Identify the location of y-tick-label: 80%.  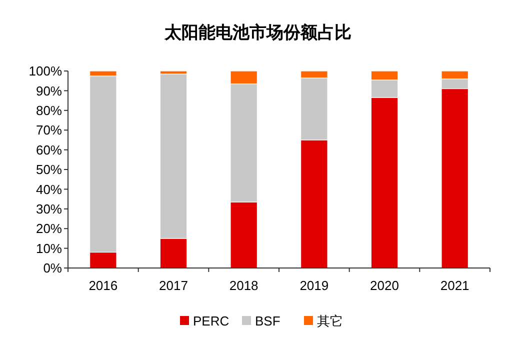
(49, 110).